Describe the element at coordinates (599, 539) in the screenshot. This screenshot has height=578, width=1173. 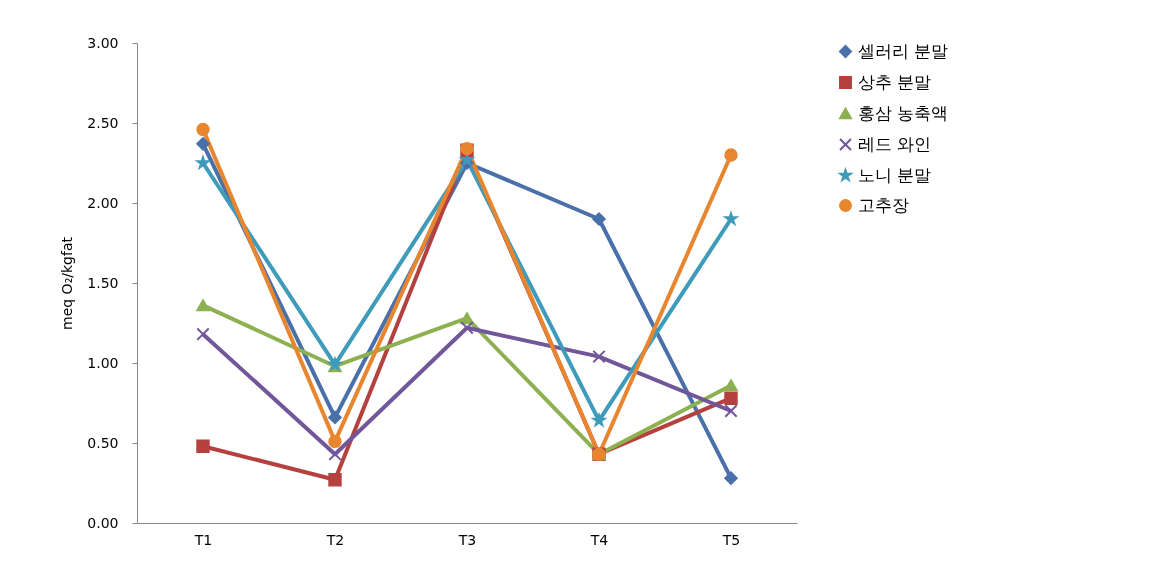
I see `x-tick-label: T4` at that location.